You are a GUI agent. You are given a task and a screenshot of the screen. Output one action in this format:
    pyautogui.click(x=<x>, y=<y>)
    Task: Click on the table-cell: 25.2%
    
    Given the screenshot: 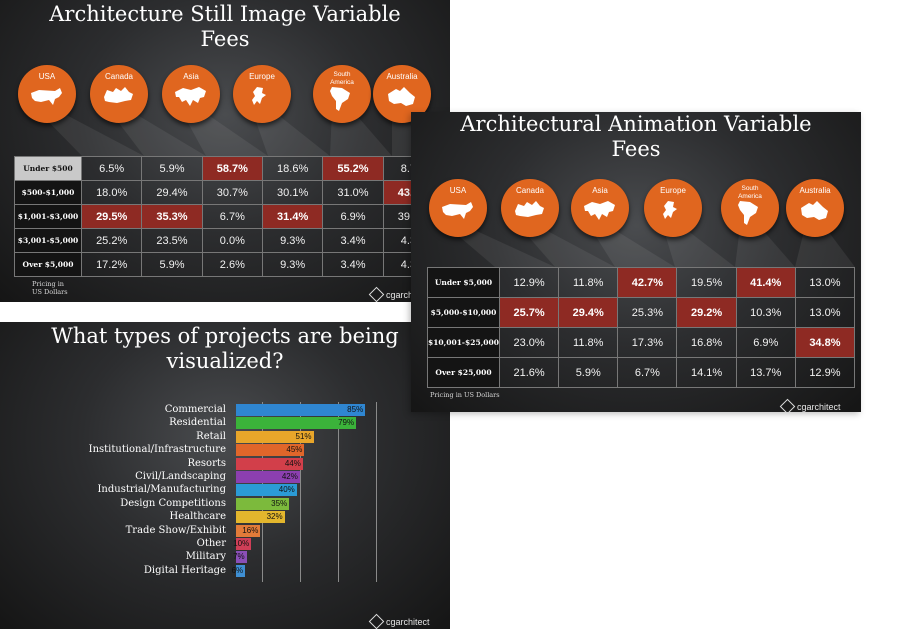 What is the action you would take?
    pyautogui.click(x=111, y=240)
    